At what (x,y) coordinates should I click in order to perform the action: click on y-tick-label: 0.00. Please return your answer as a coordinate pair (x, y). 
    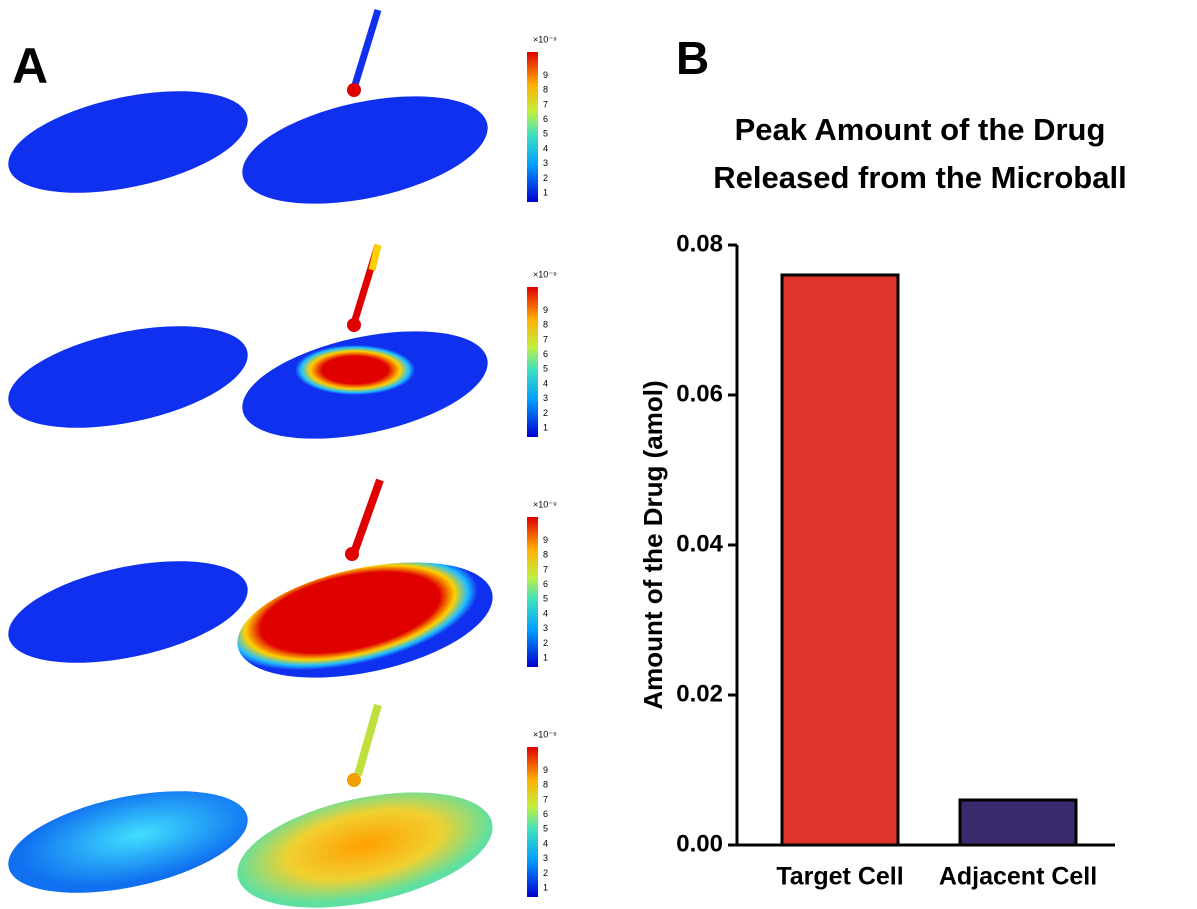
    Looking at the image, I should click on (699, 843).